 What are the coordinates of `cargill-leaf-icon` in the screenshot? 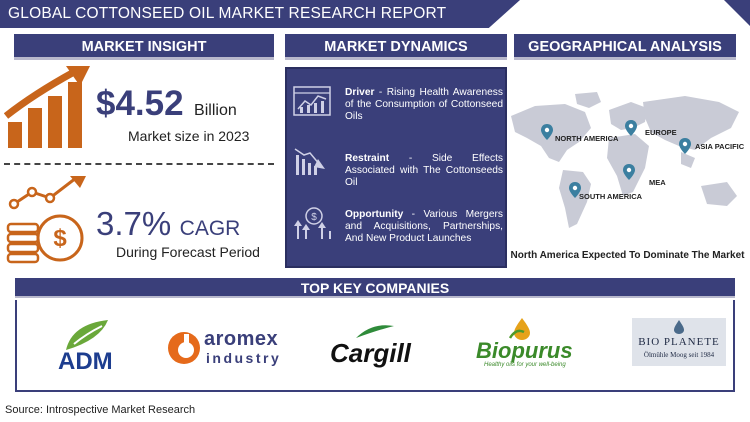 It's located at (375, 331).